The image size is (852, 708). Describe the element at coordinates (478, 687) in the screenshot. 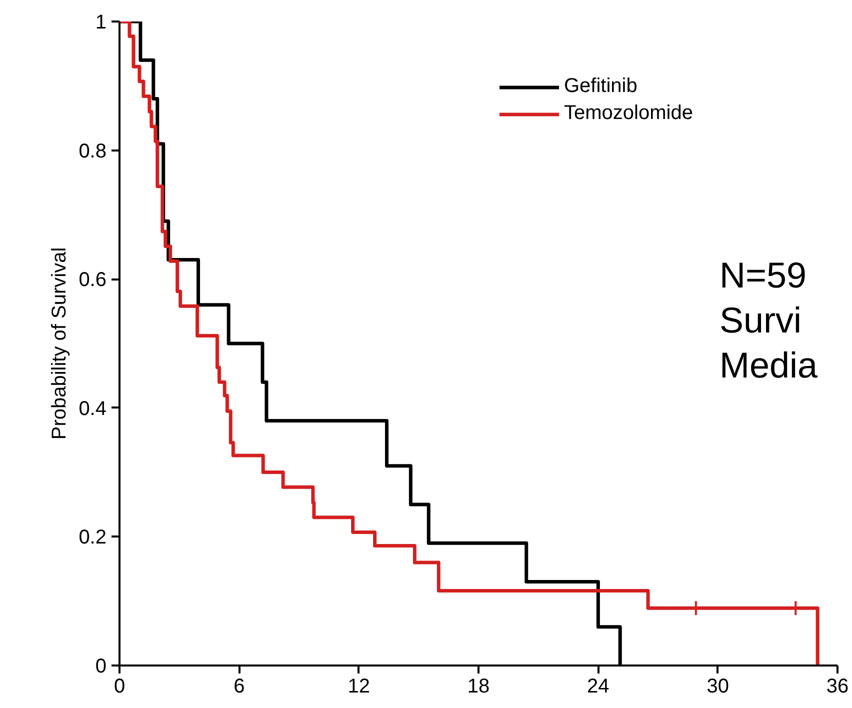

I see `x-tick-label: 18` at that location.